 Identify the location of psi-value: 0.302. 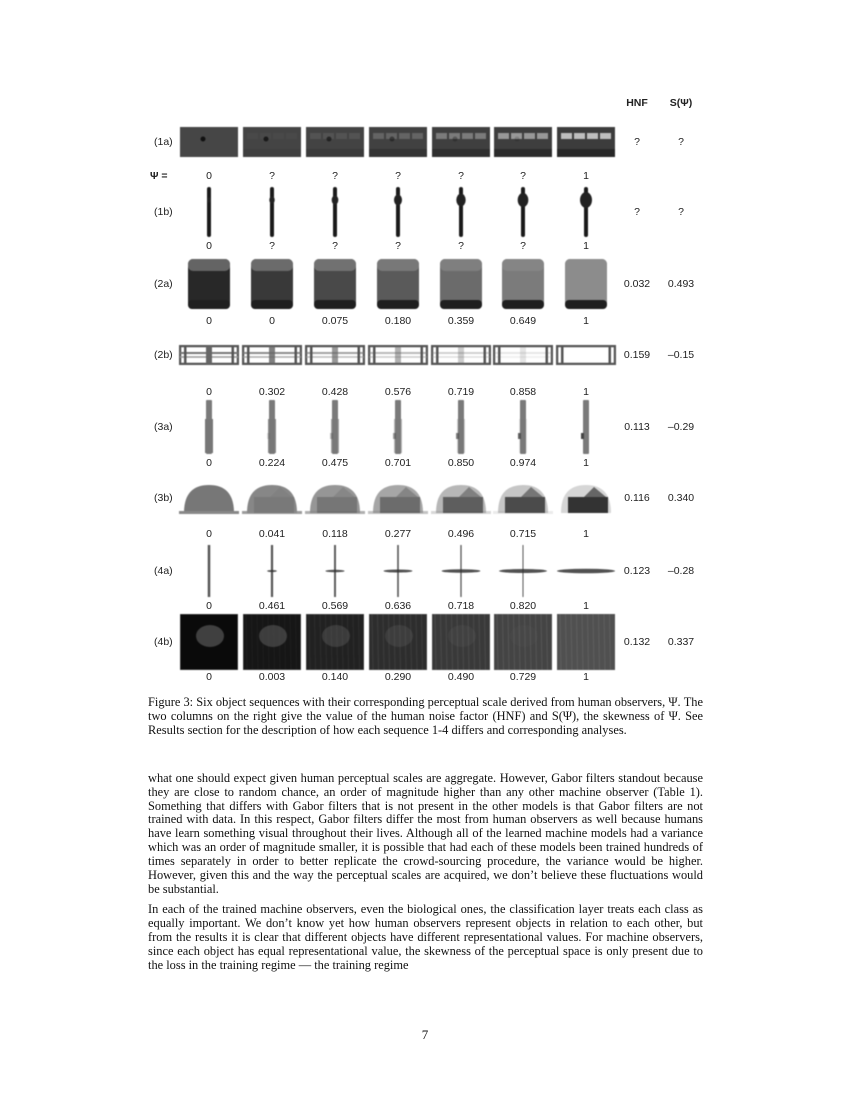
(272, 392).